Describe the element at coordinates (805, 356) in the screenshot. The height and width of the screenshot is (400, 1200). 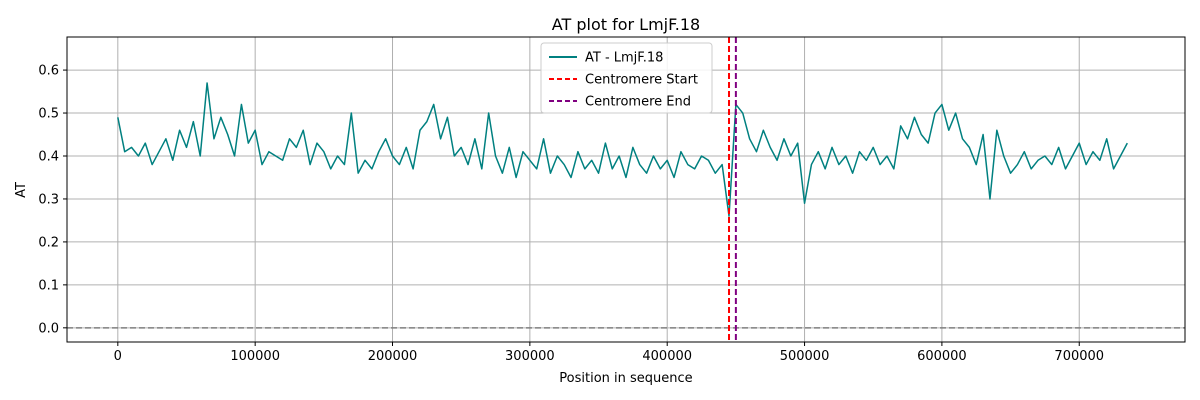
I see `x-tick-label: 500000` at that location.